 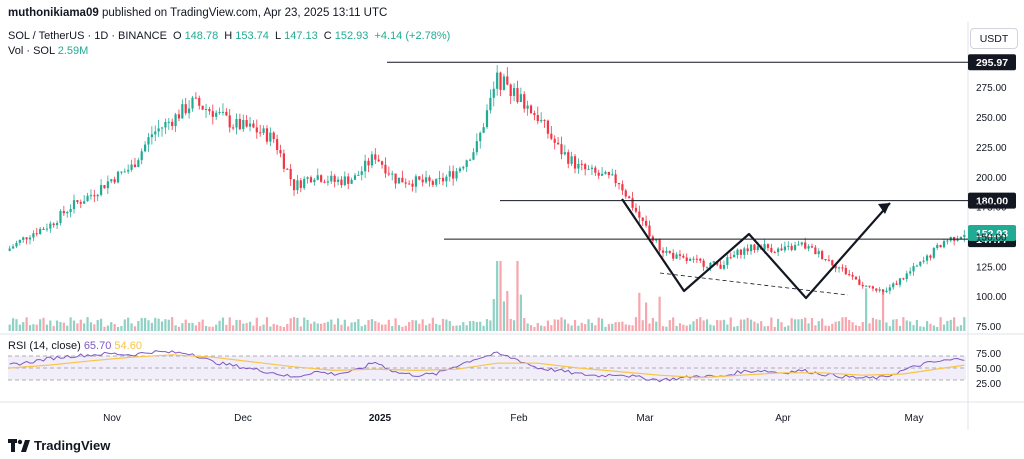 What do you see at coordinates (988, 354) in the screenshot?
I see `rsi-tick-label: 75.00` at bounding box center [988, 354].